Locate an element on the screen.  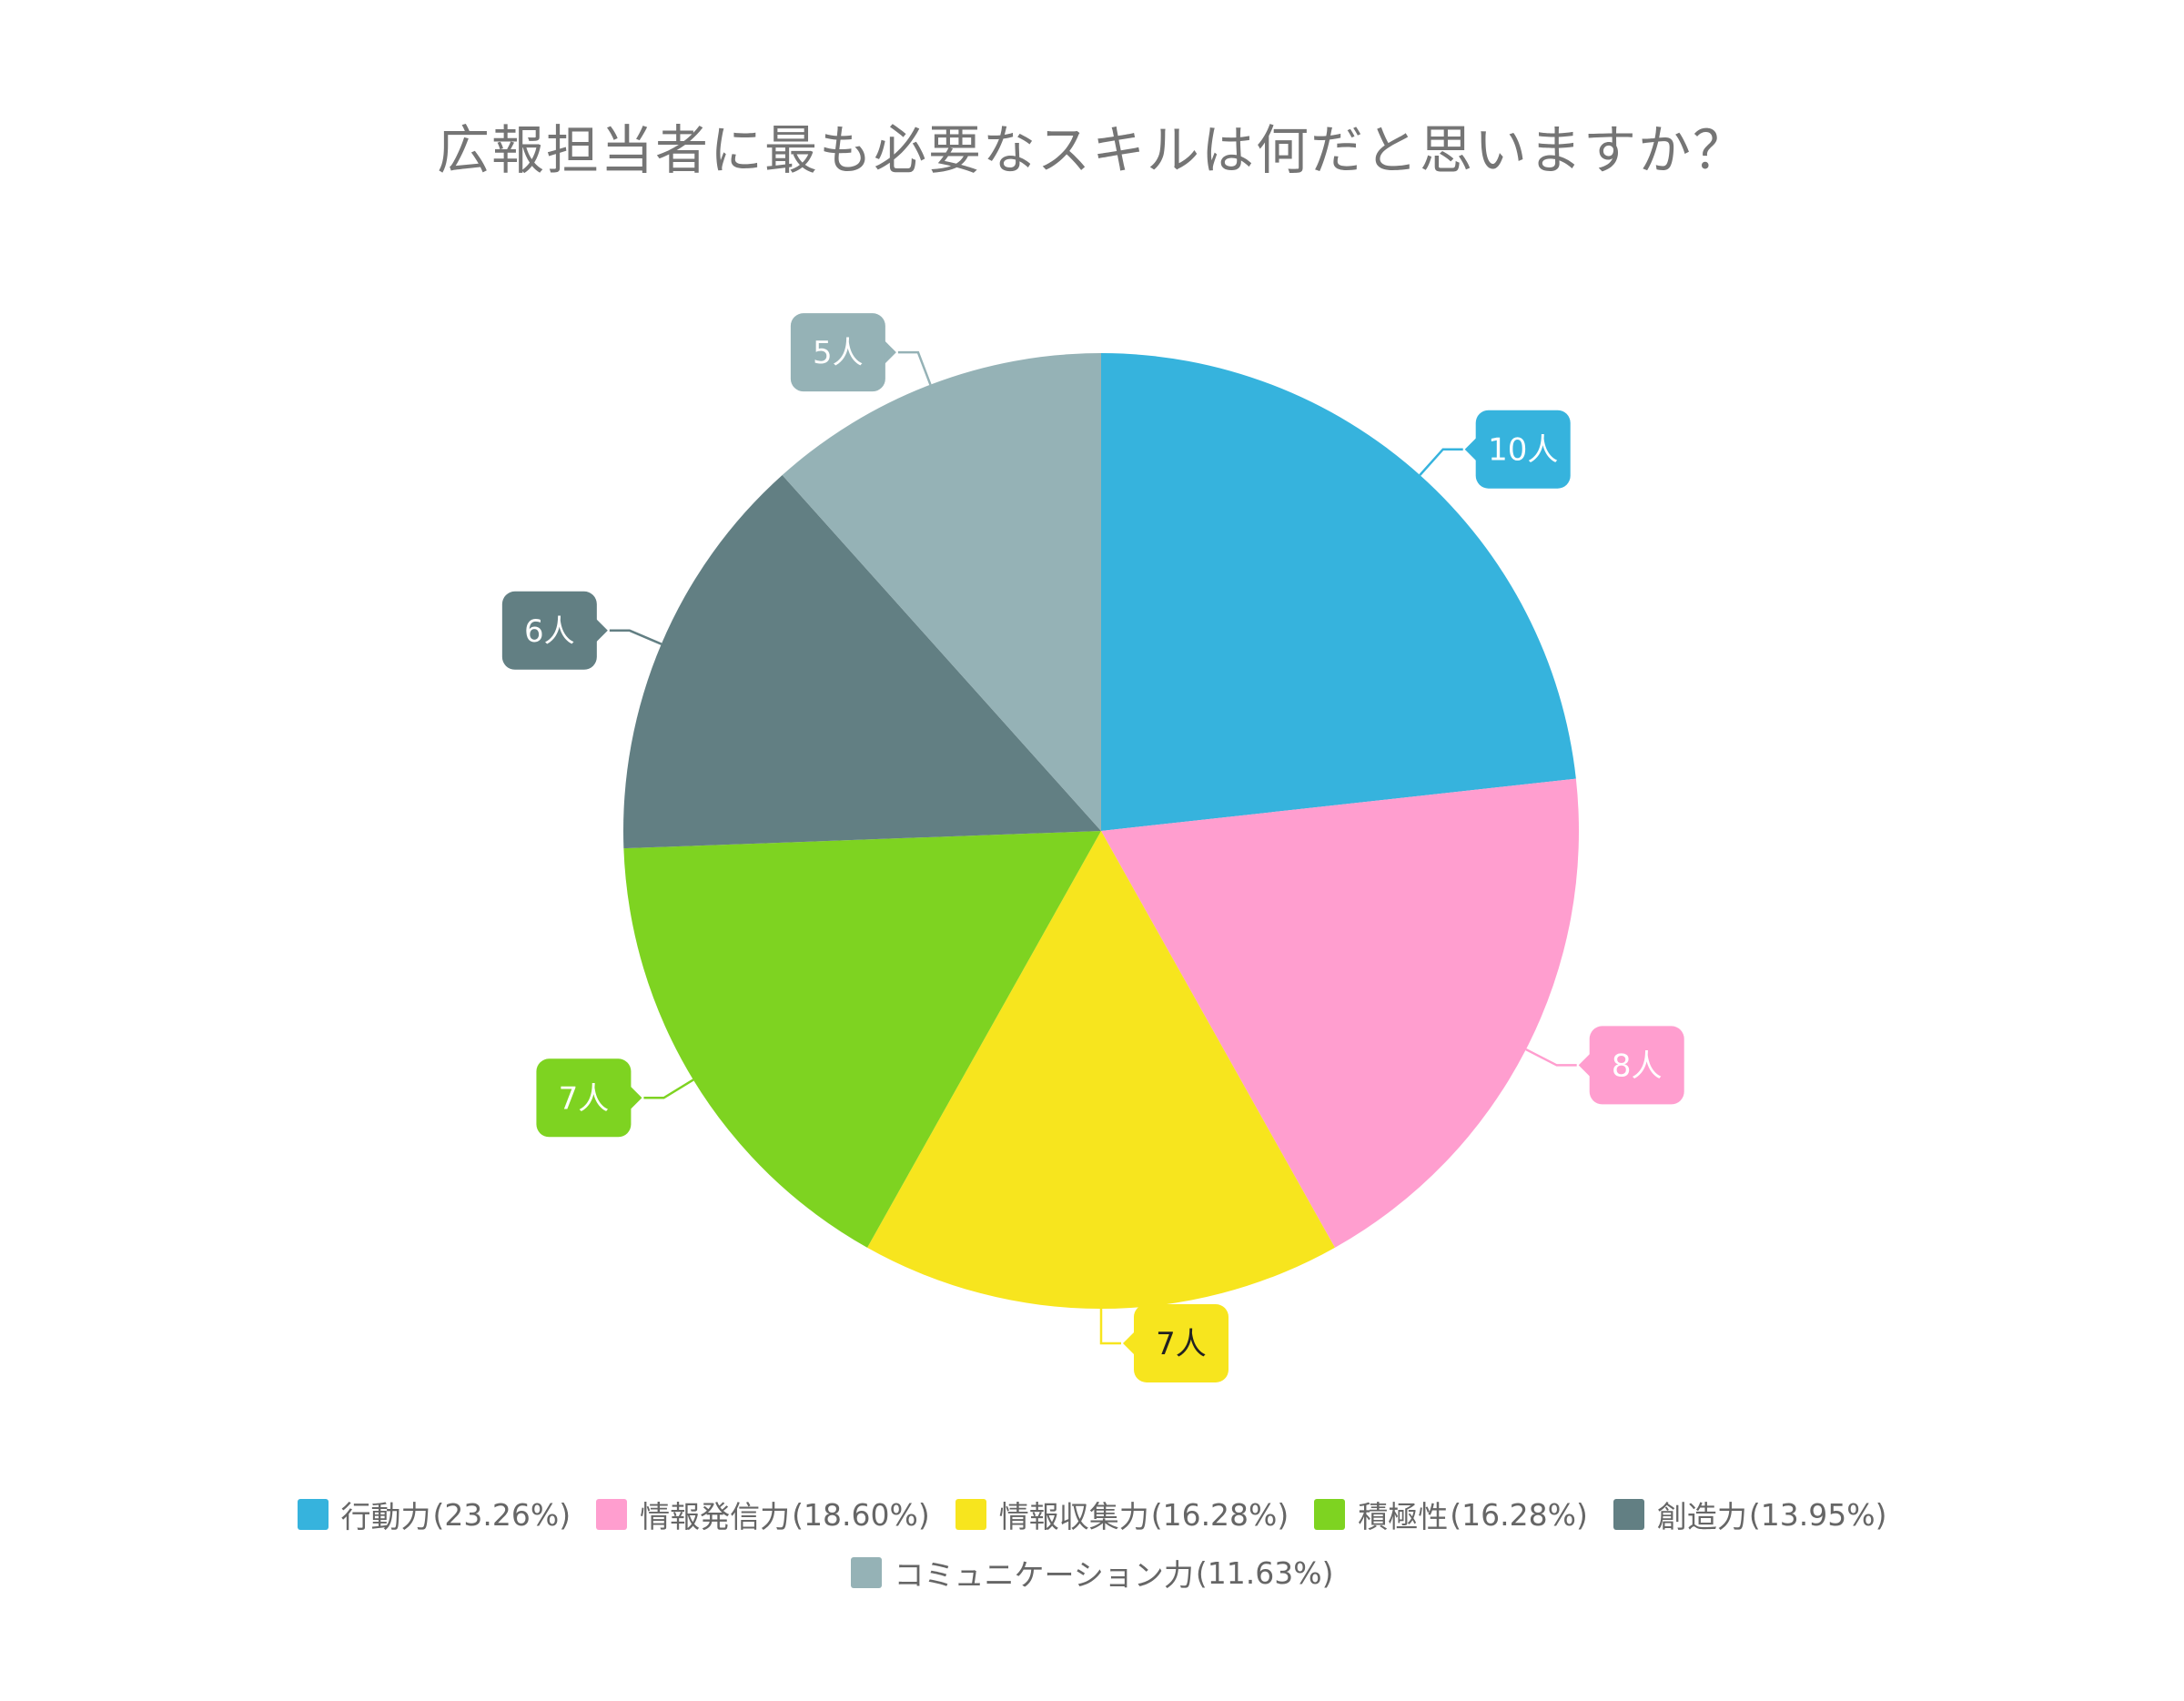
legend-label: 情報収集力 is located at coordinates (1073, 1516).